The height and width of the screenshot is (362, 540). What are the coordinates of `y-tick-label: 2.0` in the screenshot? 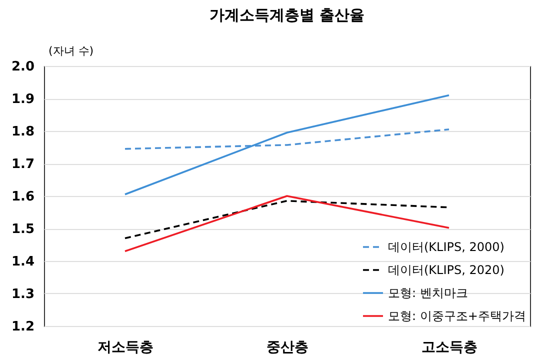 It's located at (22, 67).